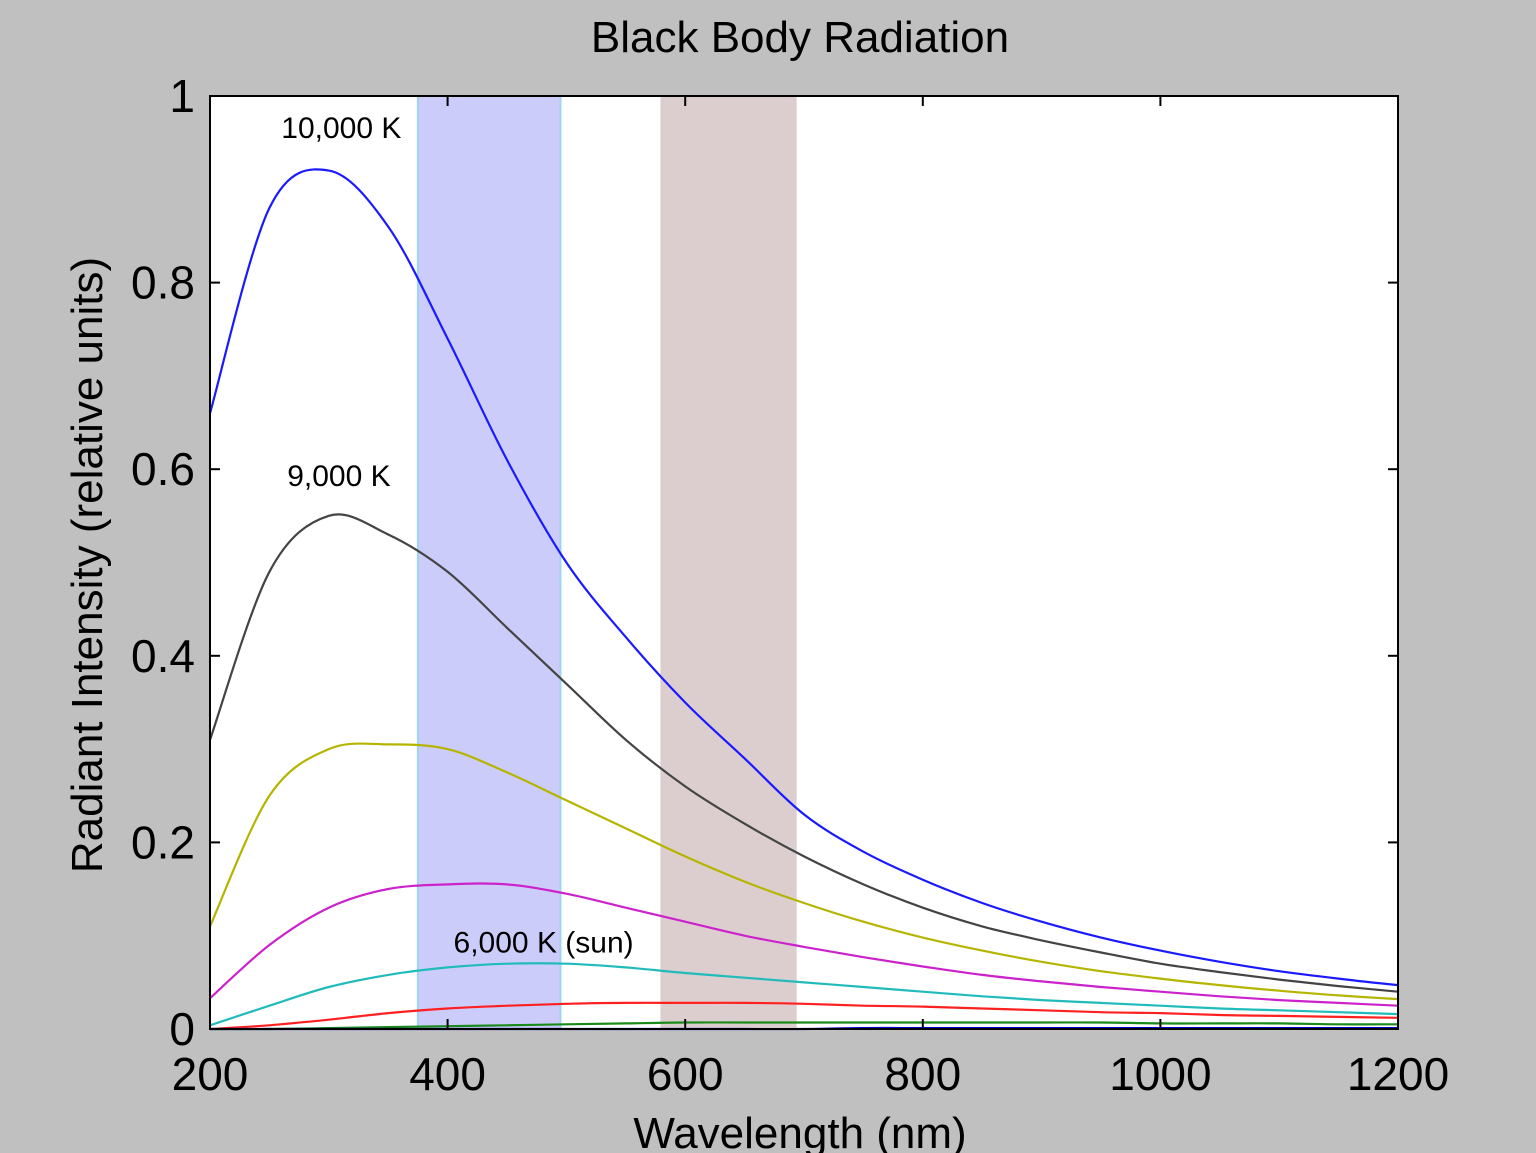 The height and width of the screenshot is (1153, 1536). I want to click on curve-annotation: 9,000 K, so click(338, 476).